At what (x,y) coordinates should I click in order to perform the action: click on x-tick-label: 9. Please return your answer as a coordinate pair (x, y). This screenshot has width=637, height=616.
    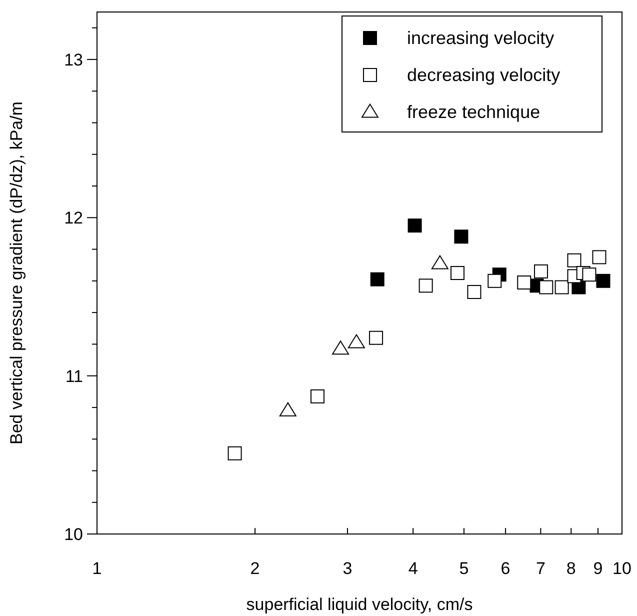
    Looking at the image, I should click on (598, 568).